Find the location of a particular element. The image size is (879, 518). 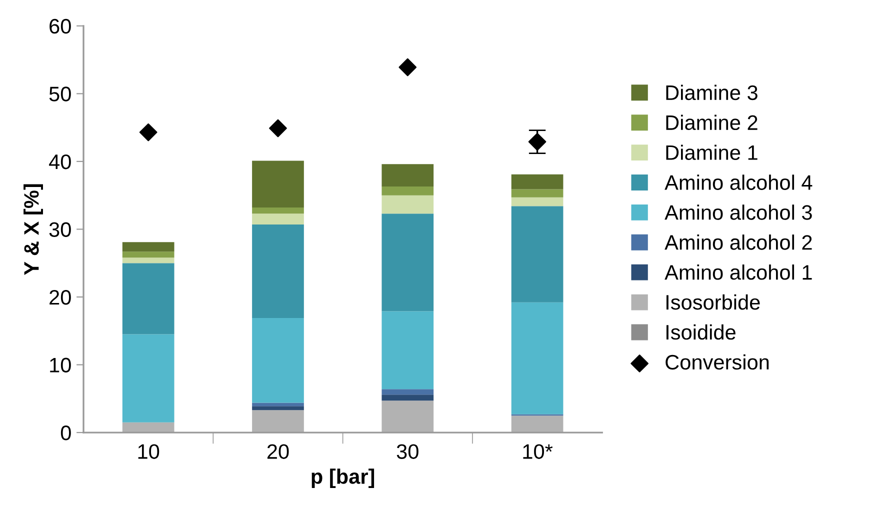

y-tick-label: 20 is located at coordinates (60, 297).